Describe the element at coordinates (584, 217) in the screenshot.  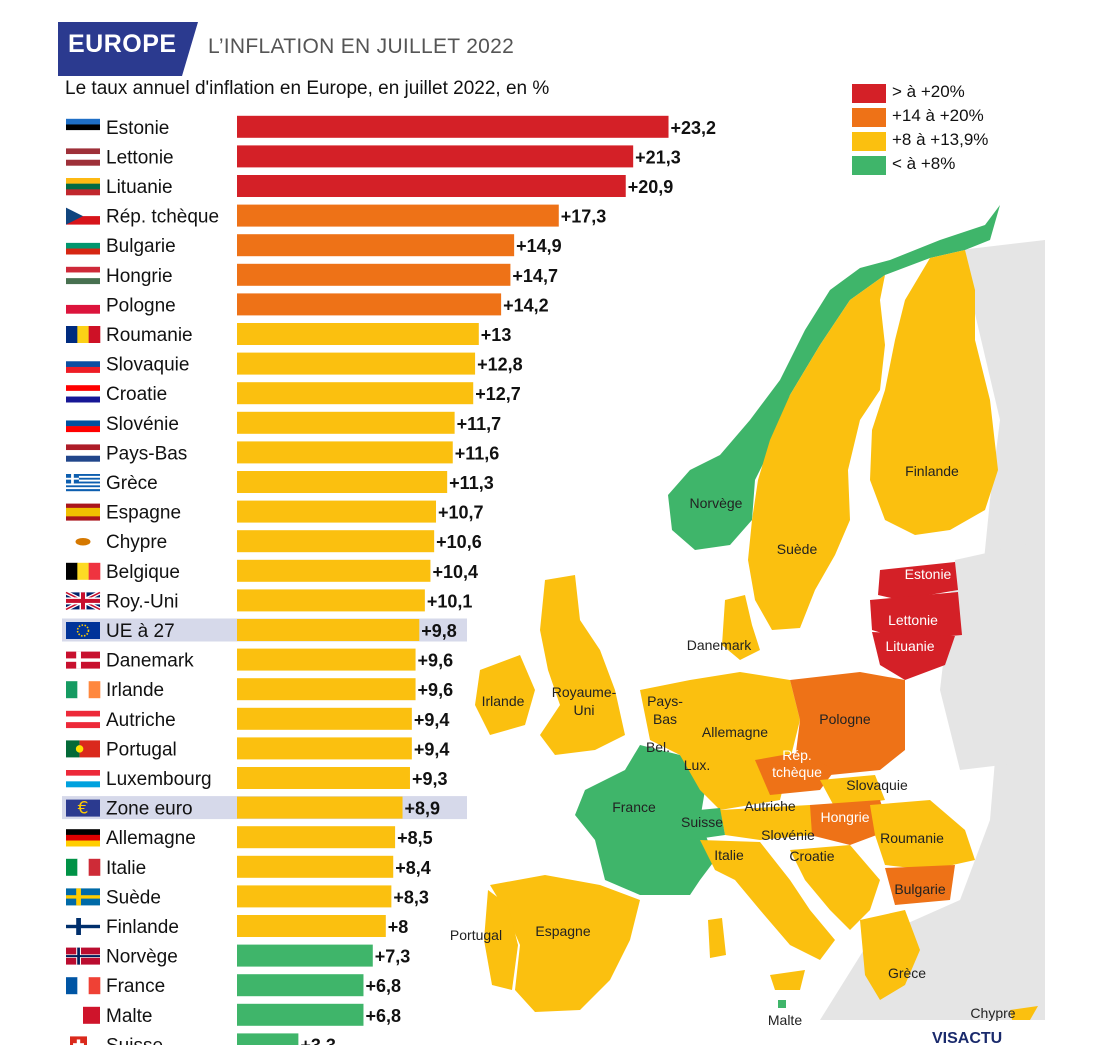
I see `bar-value-label: +17,3` at that location.